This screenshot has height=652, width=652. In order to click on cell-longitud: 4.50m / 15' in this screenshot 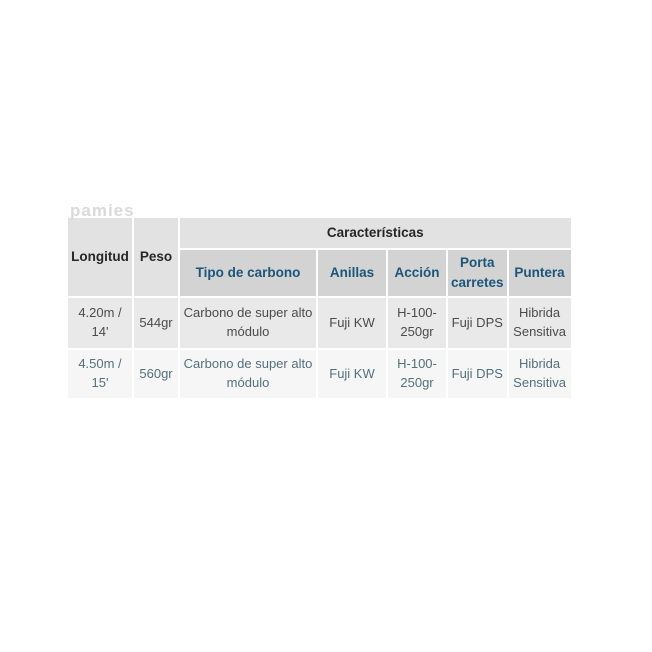, I will do `click(100, 374)`.